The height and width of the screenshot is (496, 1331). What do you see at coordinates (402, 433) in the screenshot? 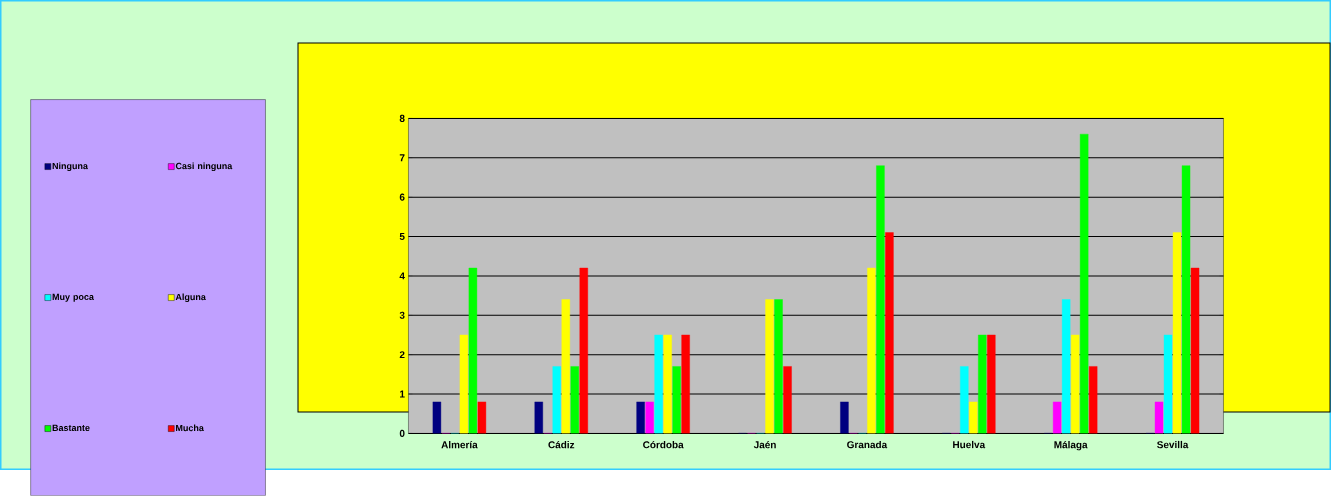
I see `y-tick-label: 0` at bounding box center [402, 433].